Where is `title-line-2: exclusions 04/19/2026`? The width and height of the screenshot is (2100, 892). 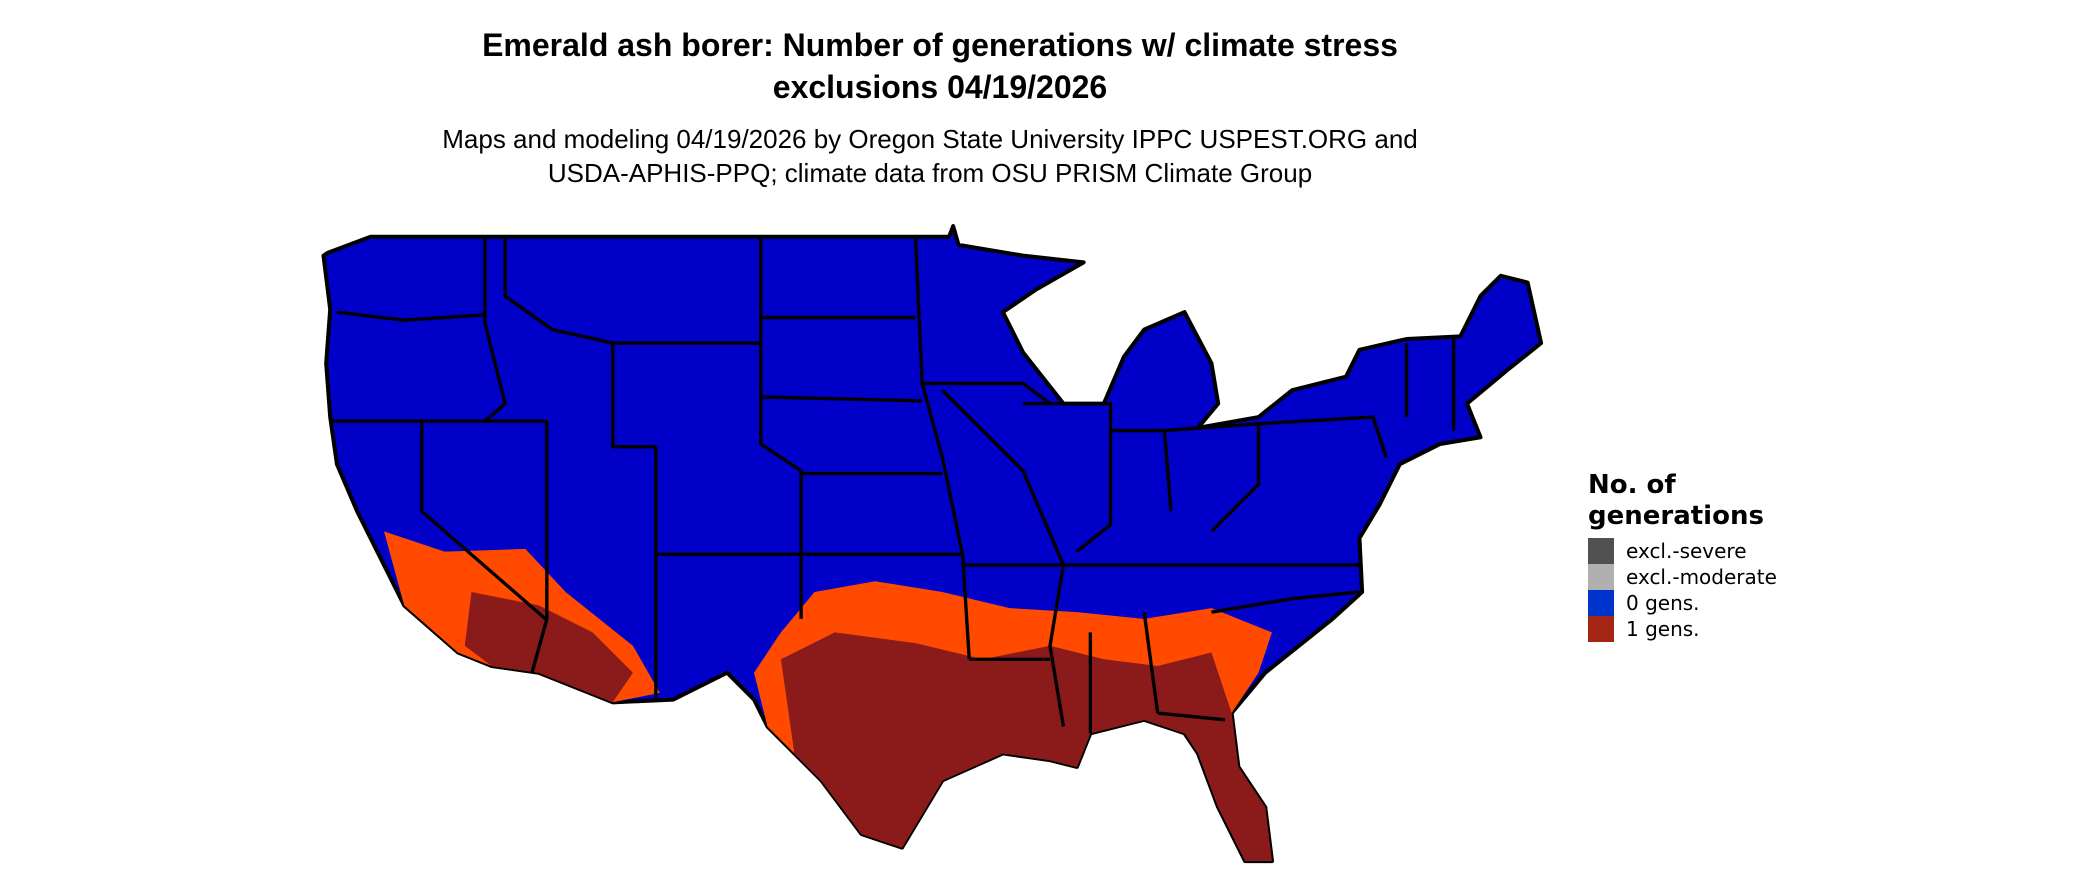 title-line-2: exclusions 04/19/2026 is located at coordinates (940, 87).